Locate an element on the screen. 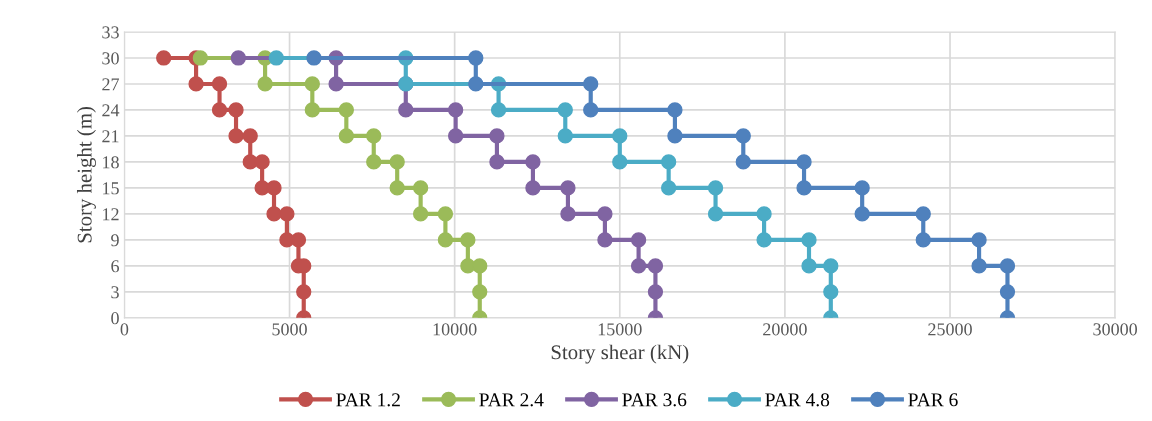 This screenshot has height=421, width=1152. y-tick-label: 24 is located at coordinates (111, 110).